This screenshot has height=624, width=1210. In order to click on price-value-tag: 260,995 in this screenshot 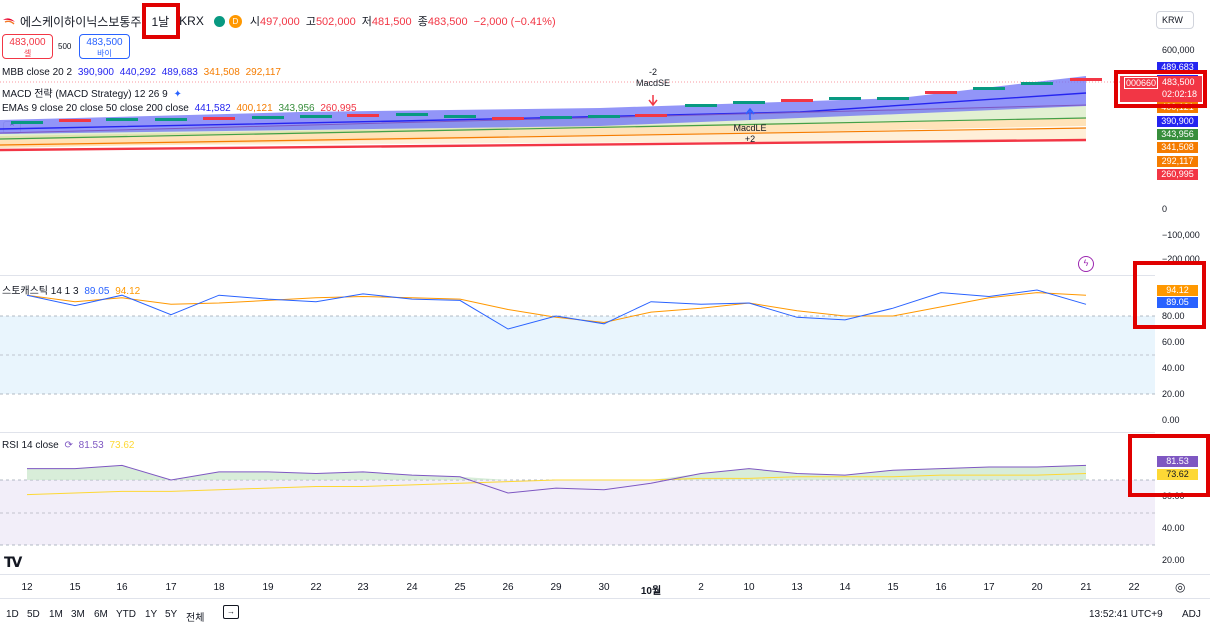, I will do `click(1177, 175)`.